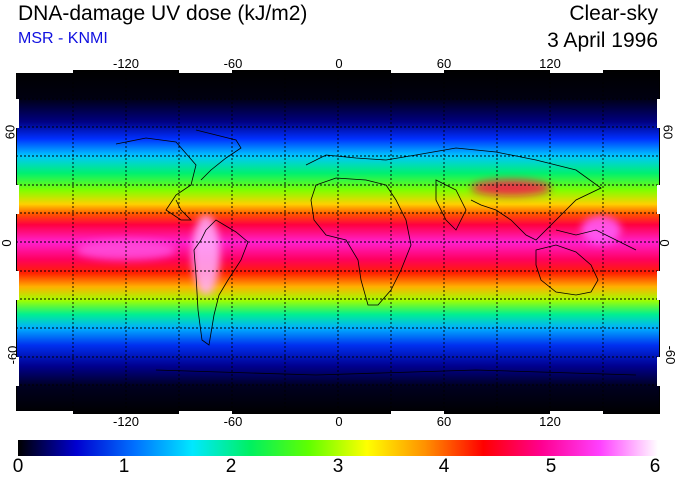 The image size is (678, 480). I want to click on lon-tick-bottom-label: 120, so click(550, 421).